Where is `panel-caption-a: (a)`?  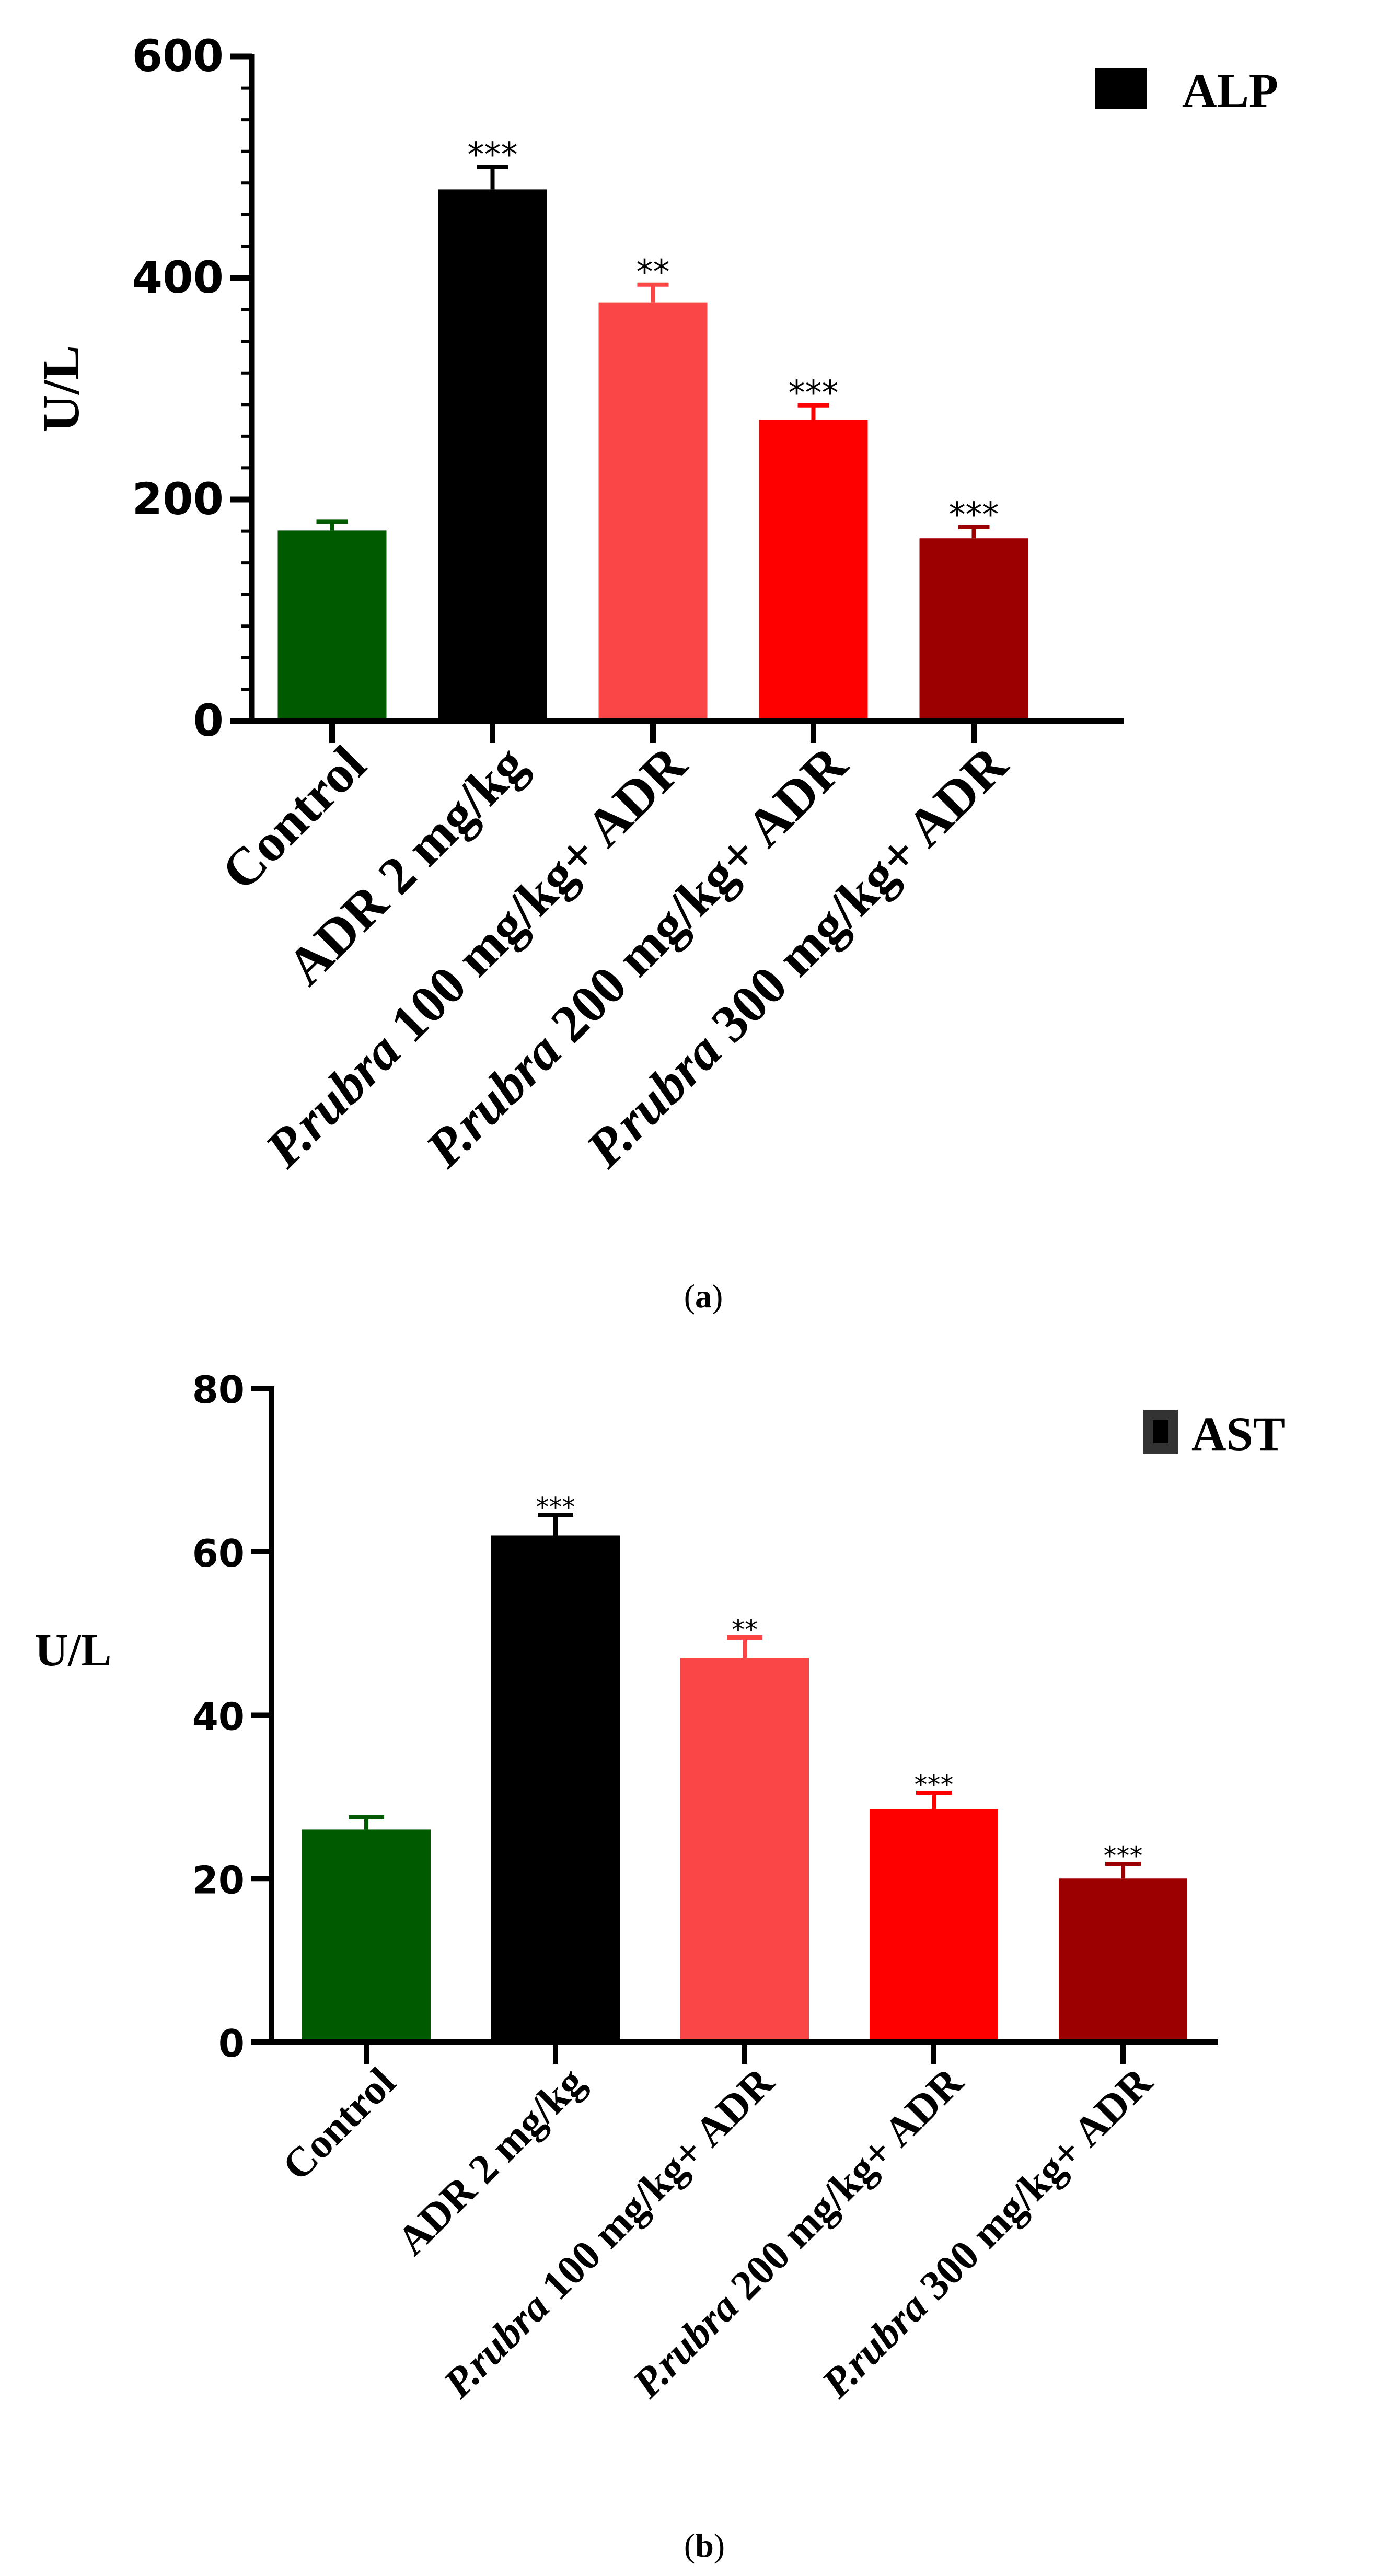
panel-caption-a: (a) is located at coordinates (703, 1296).